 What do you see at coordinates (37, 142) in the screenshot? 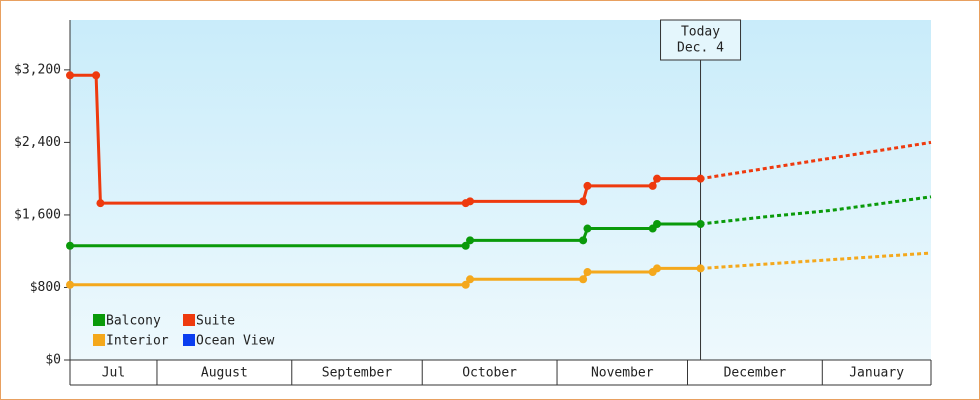
I see `y-tick-label: $2,400` at bounding box center [37, 142].